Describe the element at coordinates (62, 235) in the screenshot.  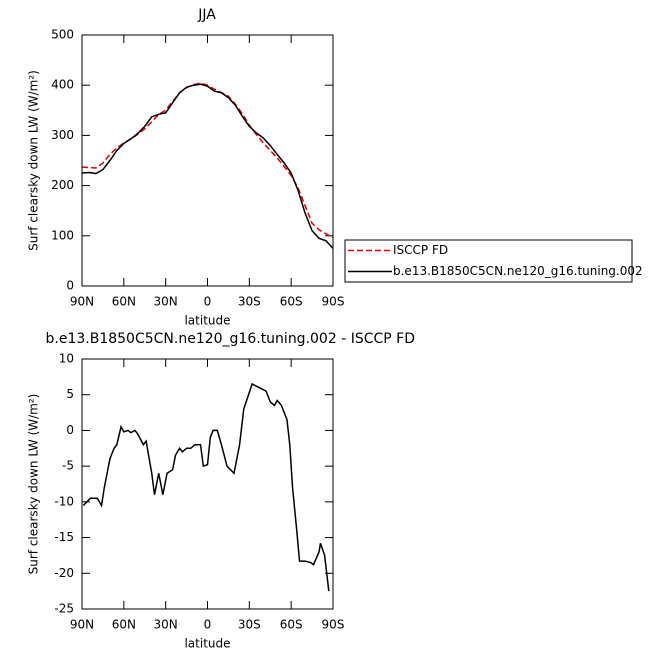
I see `y-tick-label: 100` at that location.